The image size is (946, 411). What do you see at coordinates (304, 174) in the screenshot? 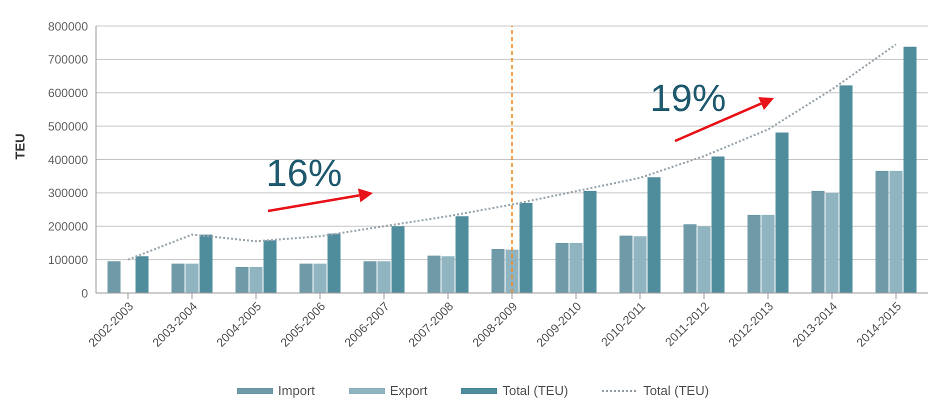
I see `annotation: 16%` at bounding box center [304, 174].